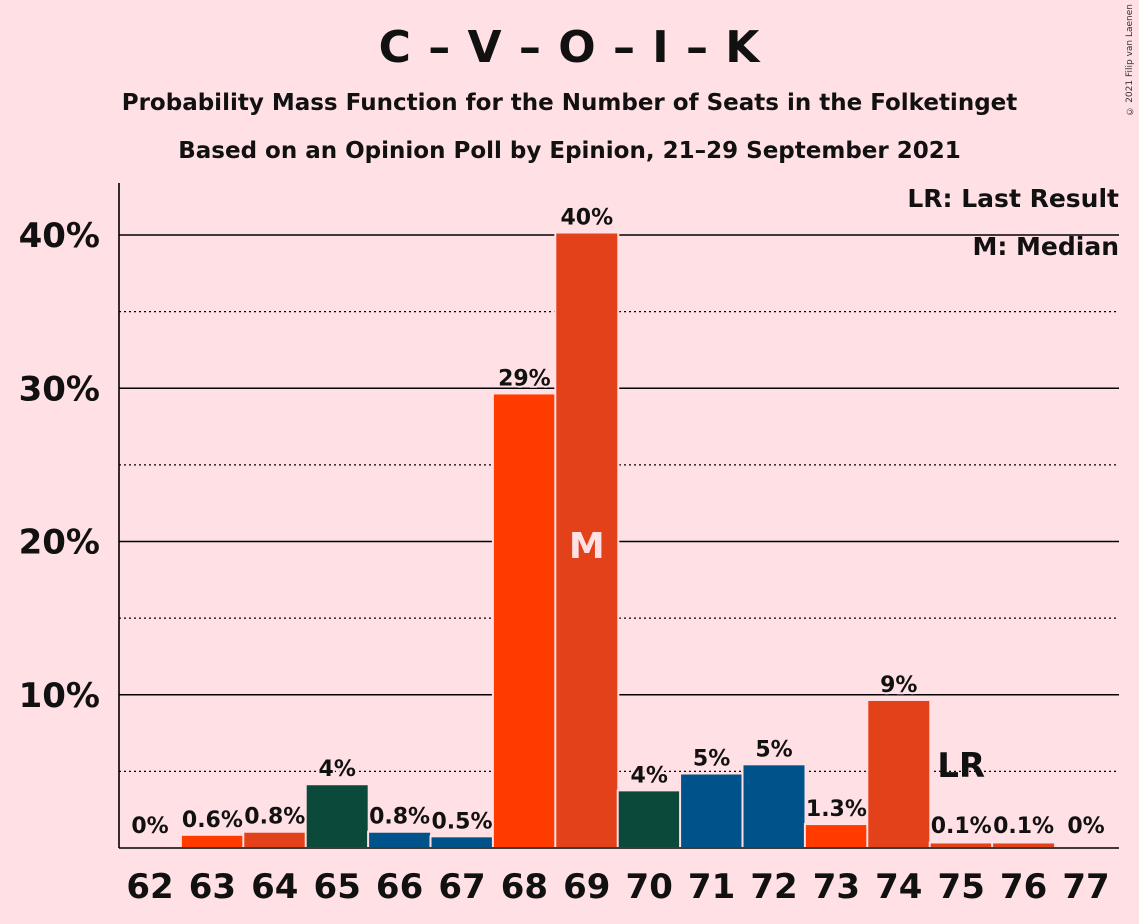 This screenshot has width=1139, height=924. Describe the element at coordinates (569, 47) in the screenshot. I see `chart-title: C – V – O – I – K` at that location.